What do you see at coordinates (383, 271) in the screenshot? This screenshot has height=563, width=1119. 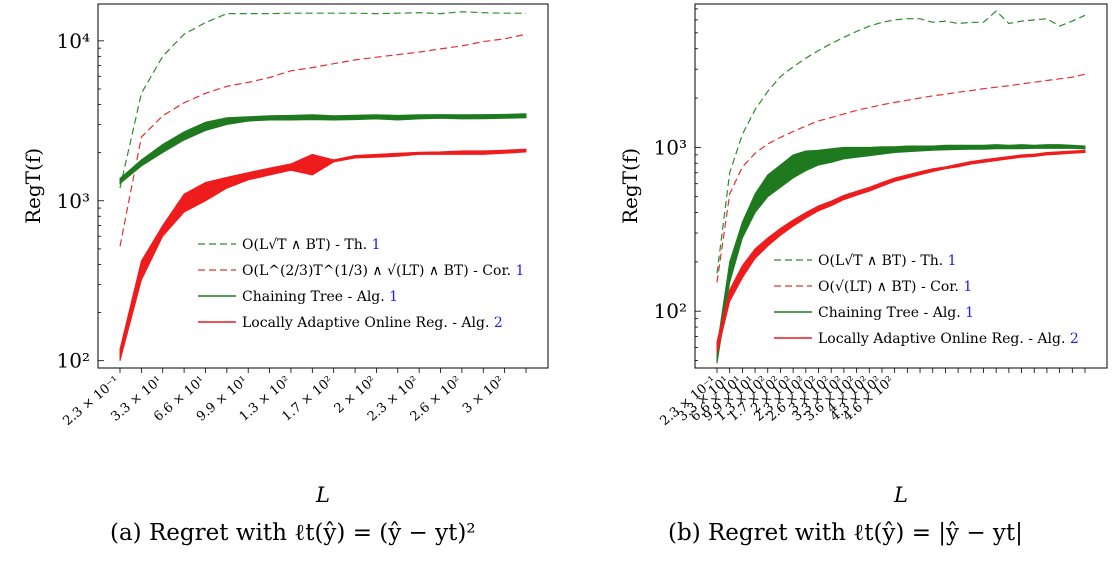 I see `legend-entry: O(L^(2/3)T^(1/3) ∧ √(LT) ∧ BT) - Cor. 1` at bounding box center [383, 271].